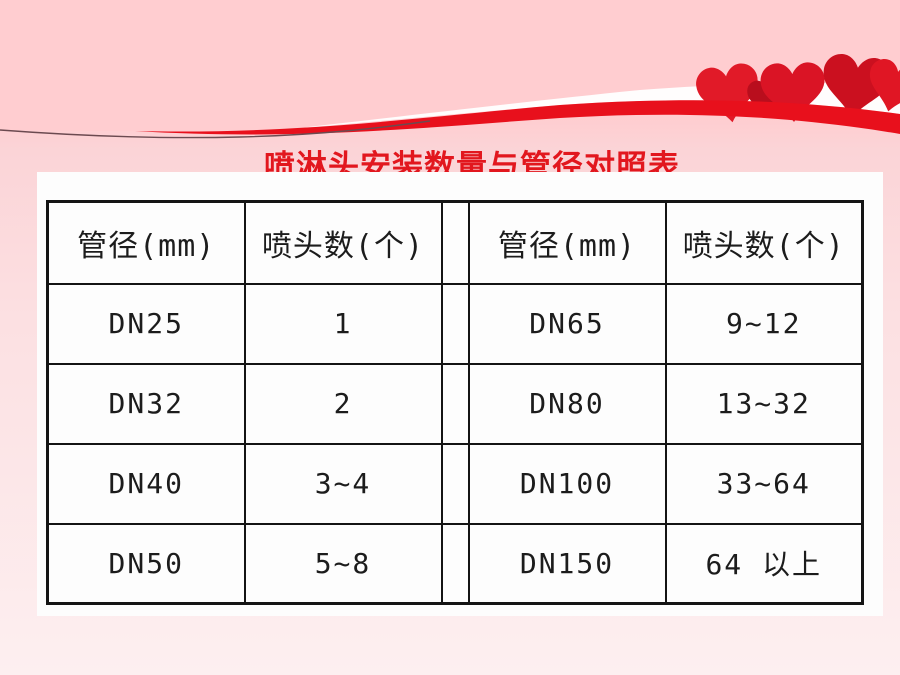 This screenshot has width=900, height=675. Describe the element at coordinates (567, 403) in the screenshot. I see `table-cell: DN80` at that location.